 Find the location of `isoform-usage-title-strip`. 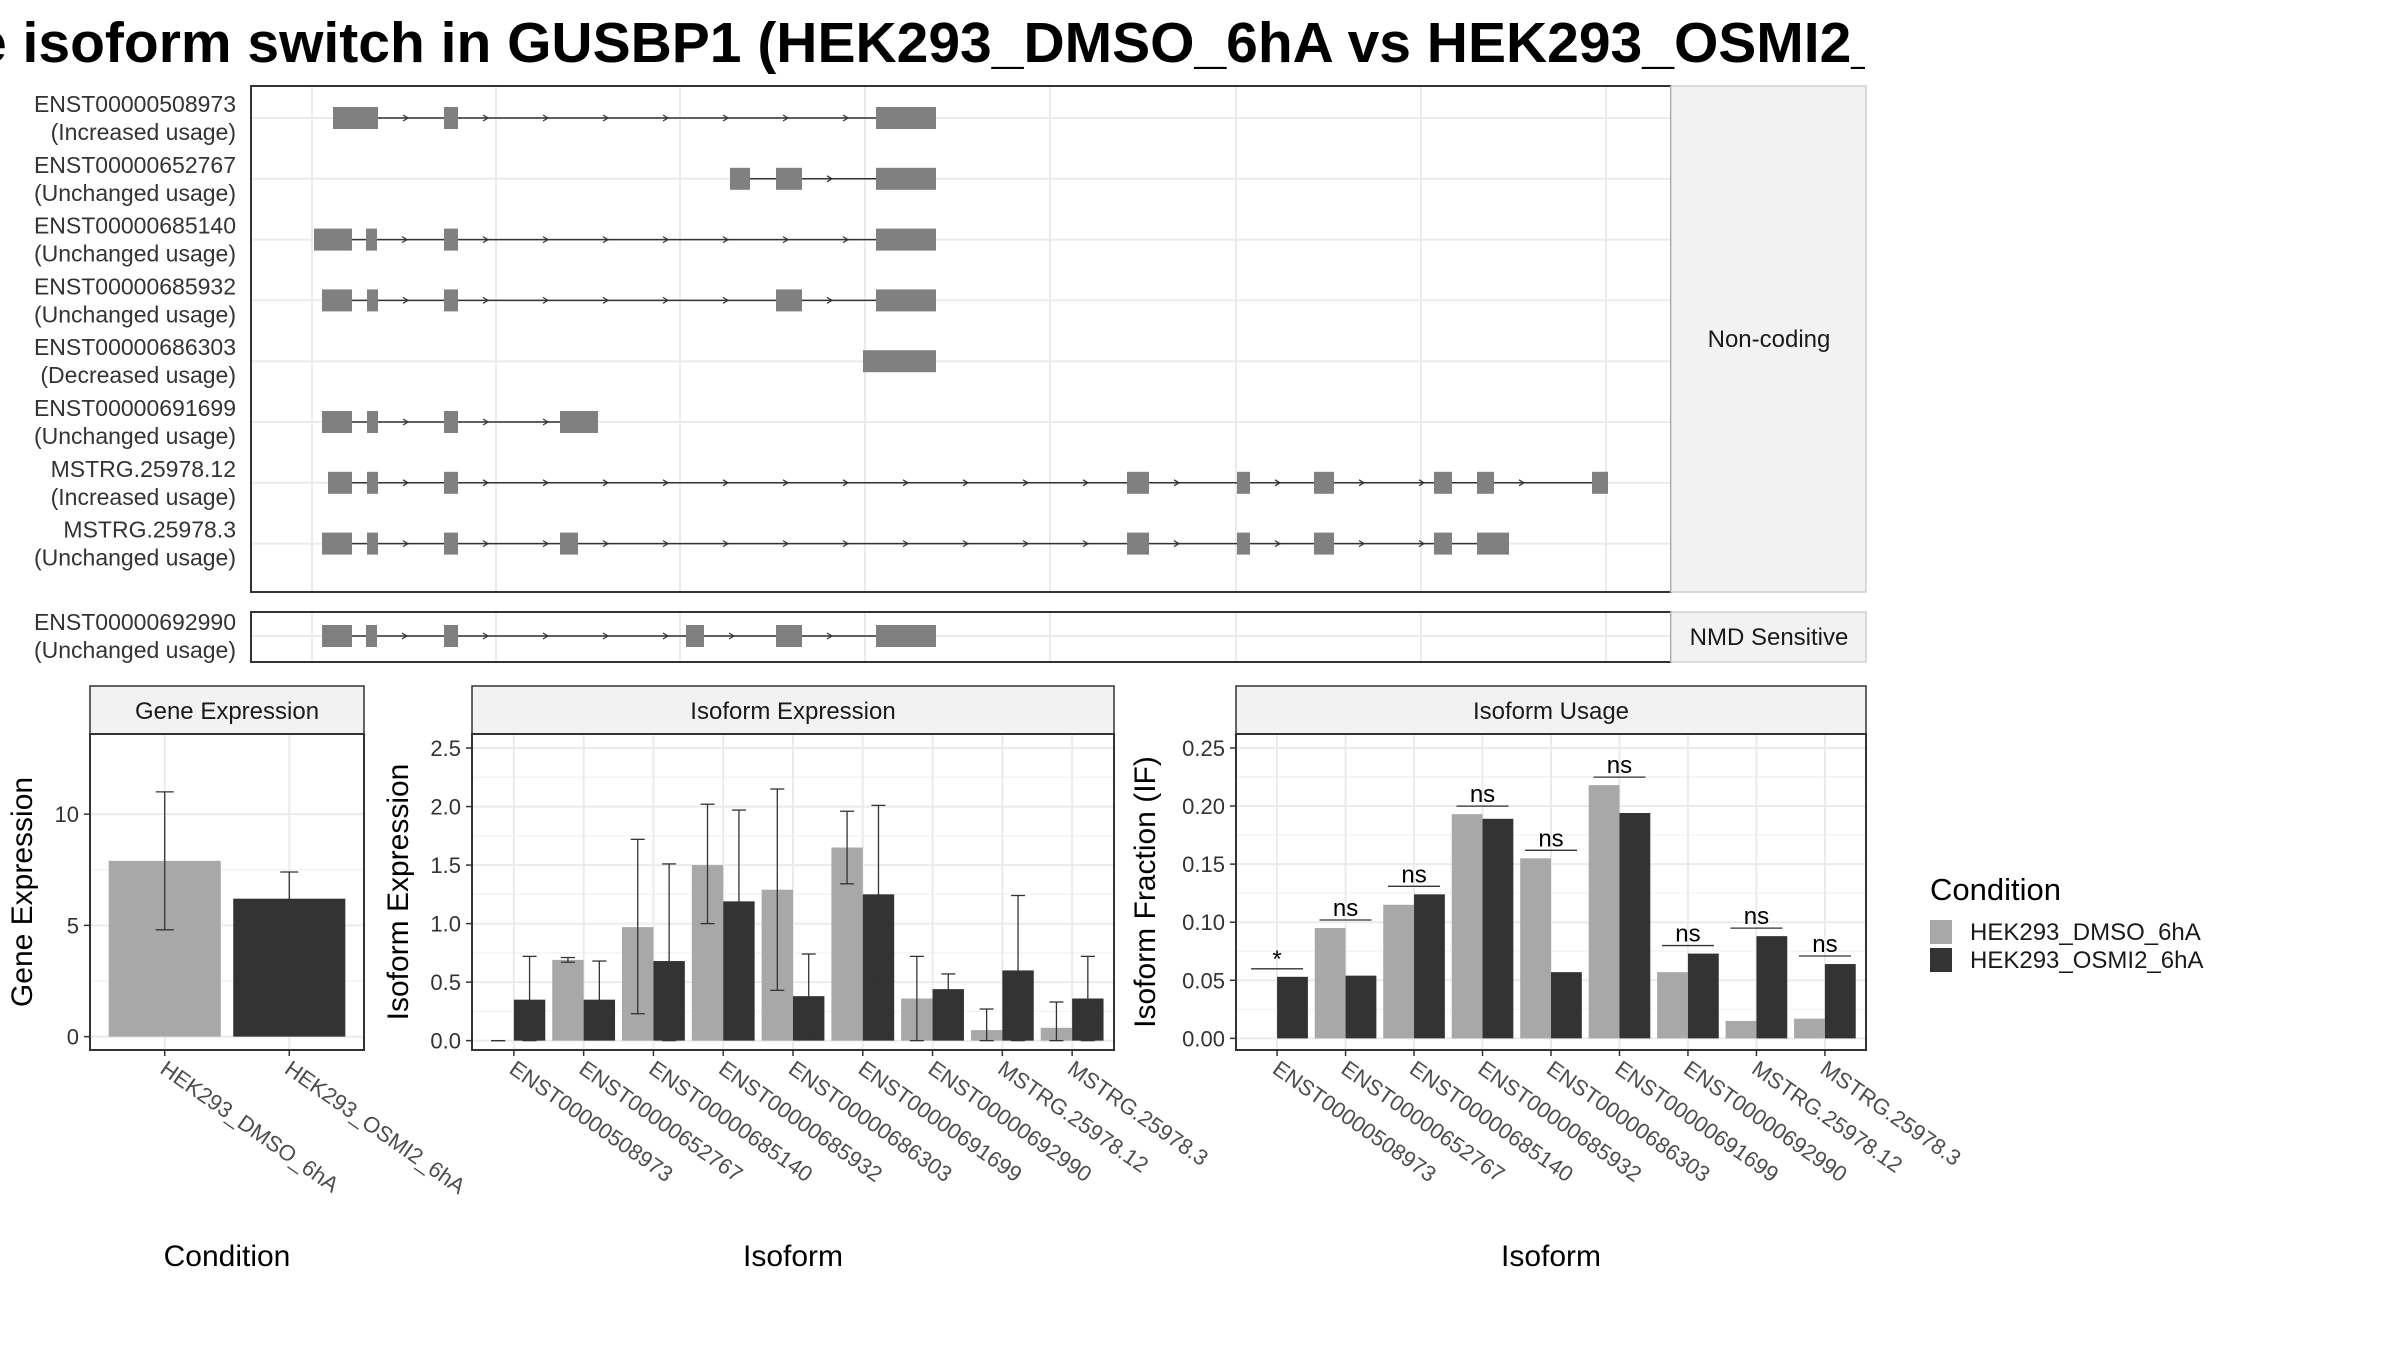

isoform-usage-title-strip is located at coordinates (1551, 710).